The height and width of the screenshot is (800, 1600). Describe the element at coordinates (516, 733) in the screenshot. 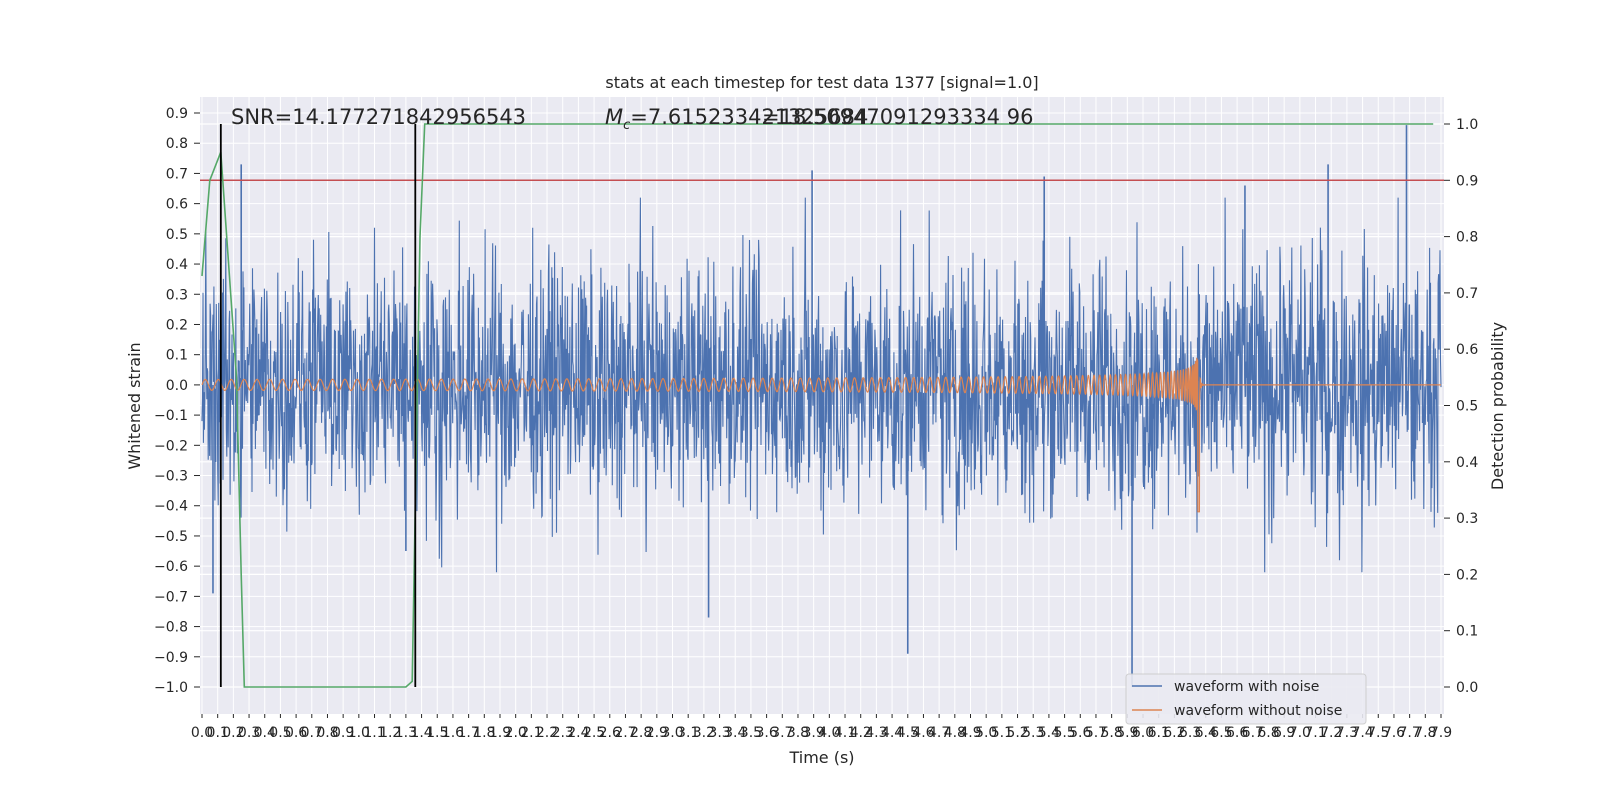

I see `x-tick-label: 2.0` at that location.